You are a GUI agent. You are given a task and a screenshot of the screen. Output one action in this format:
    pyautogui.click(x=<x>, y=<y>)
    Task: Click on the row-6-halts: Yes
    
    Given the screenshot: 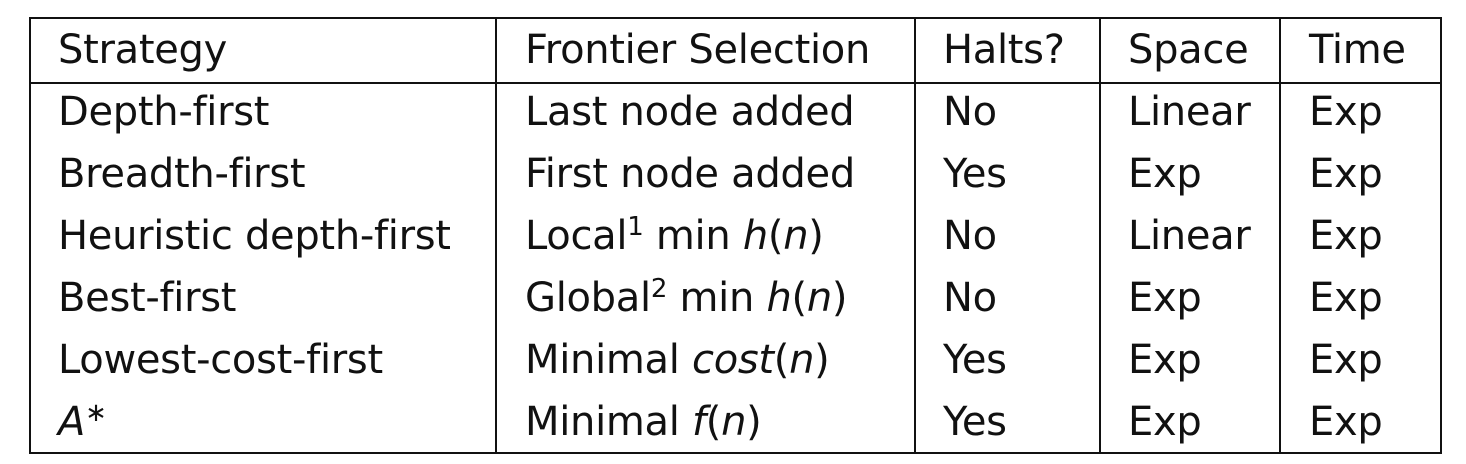 What is the action you would take?
    pyautogui.click(x=975, y=422)
    